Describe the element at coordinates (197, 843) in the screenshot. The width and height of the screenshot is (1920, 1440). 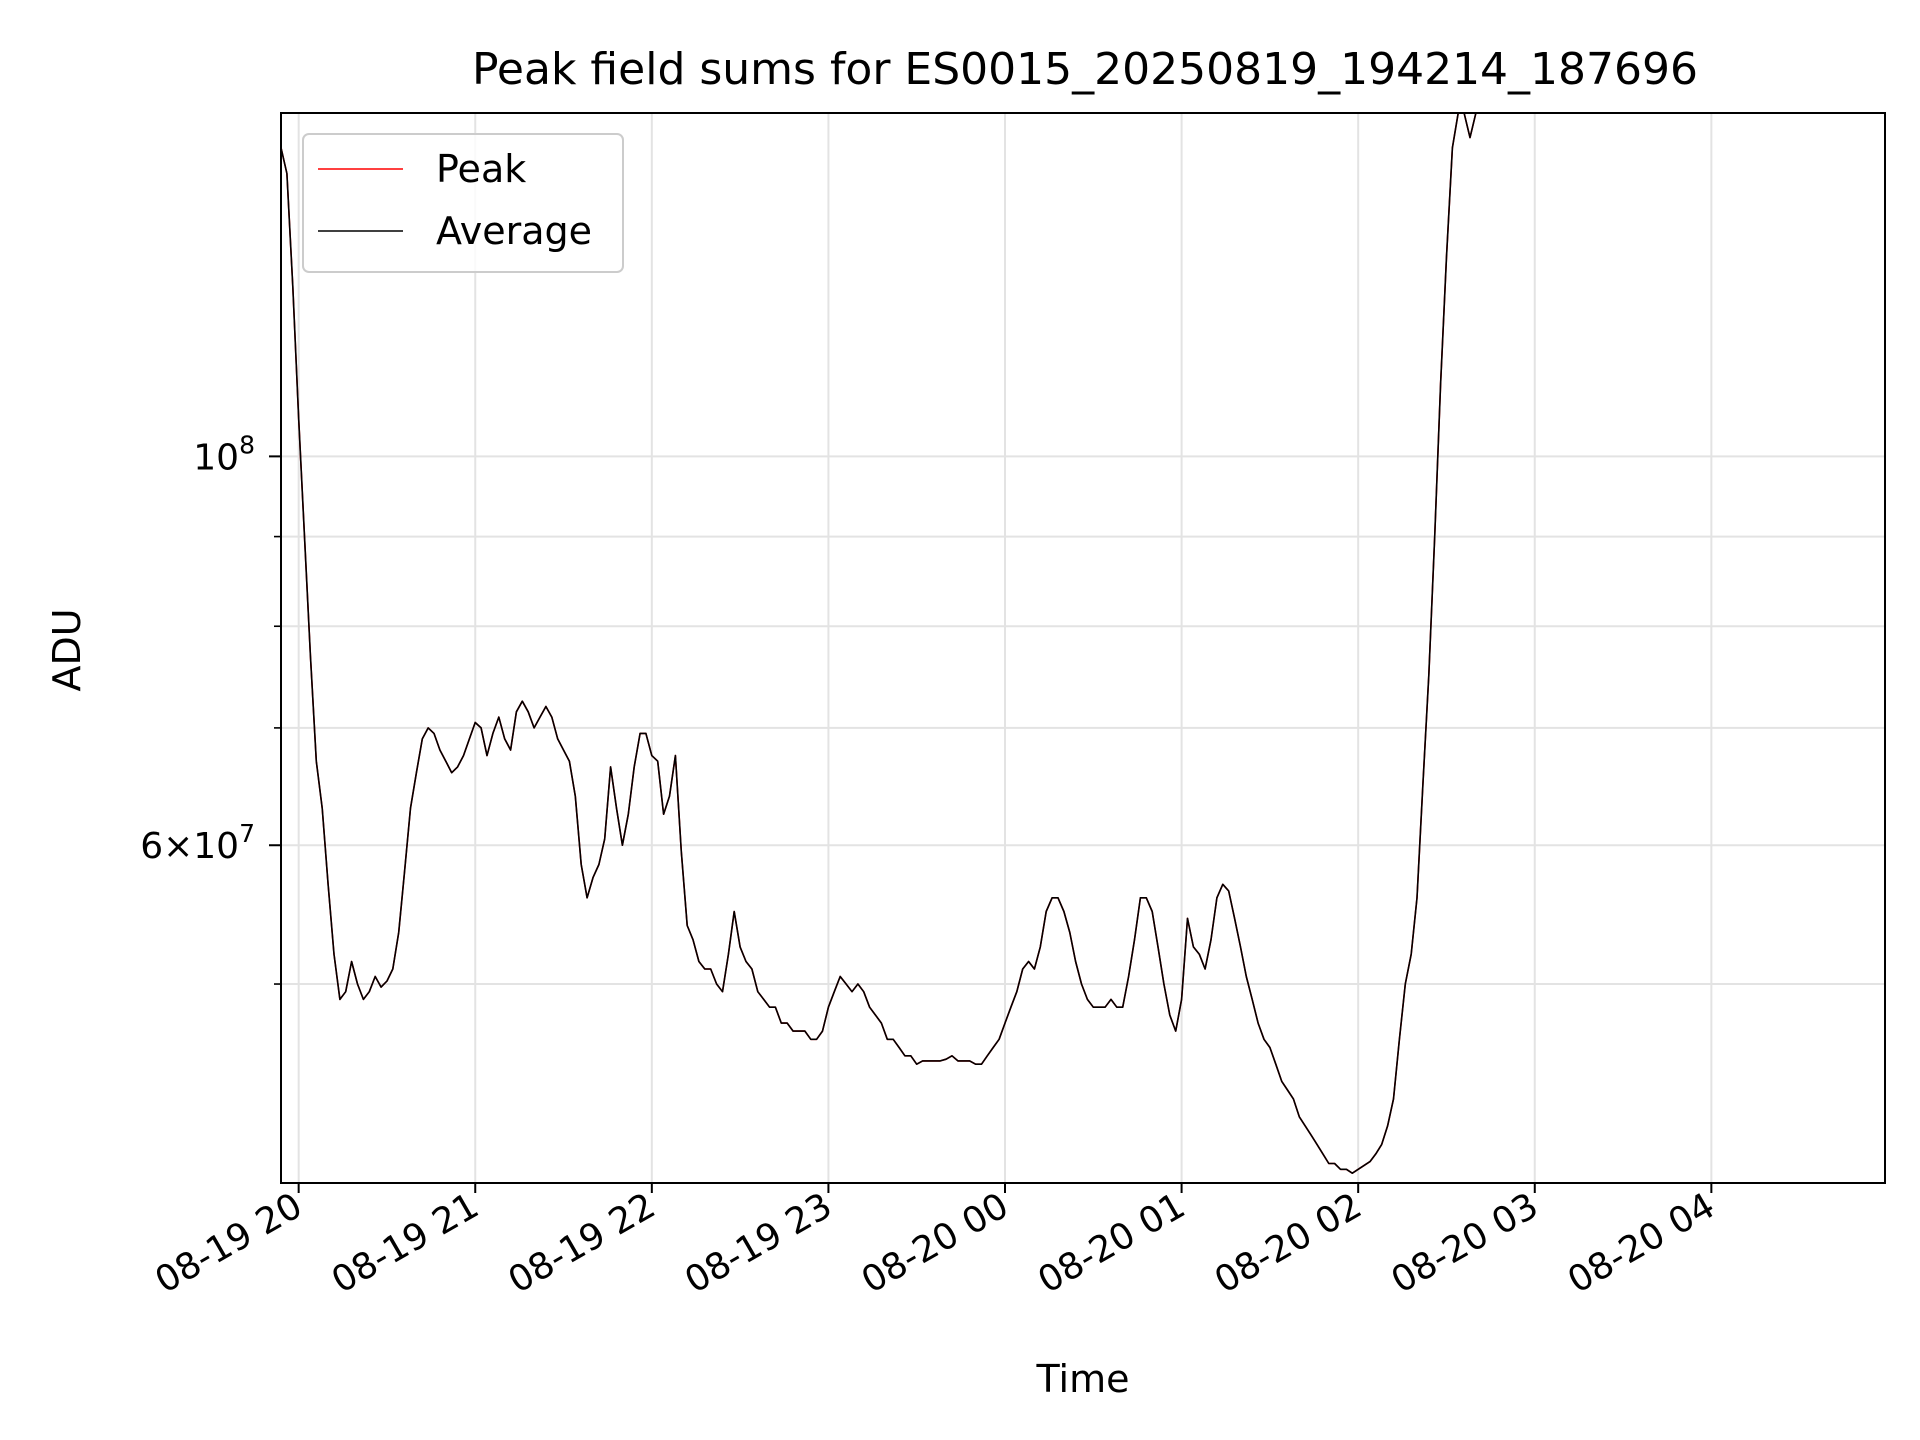
I see `y-tick-label: 6×107` at that location.